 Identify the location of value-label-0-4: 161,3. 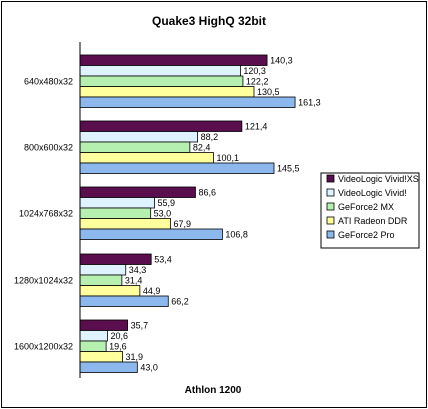
(309, 103).